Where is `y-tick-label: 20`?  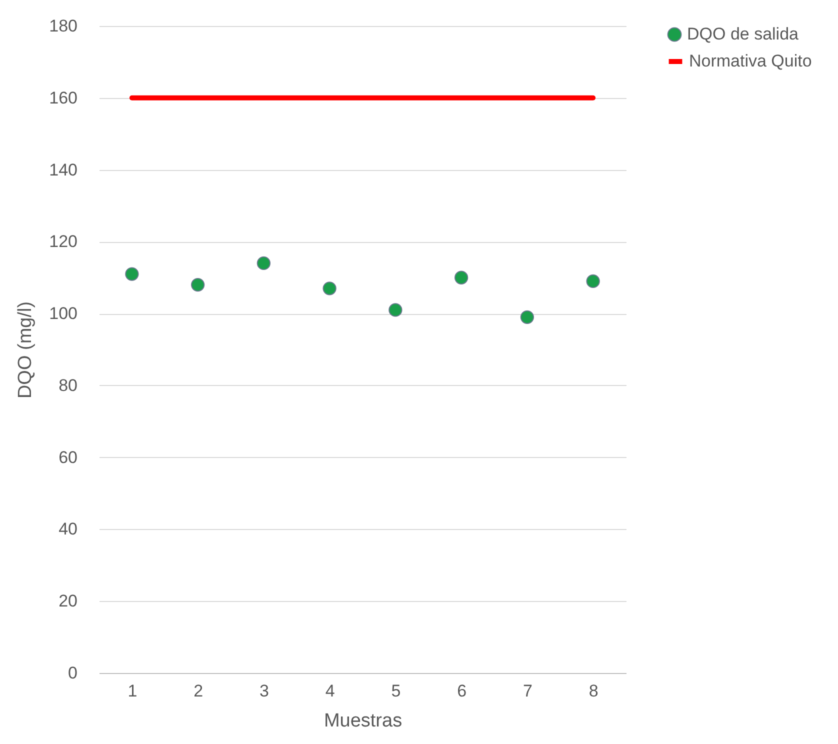
y-tick-label: 20 is located at coordinates (68, 601).